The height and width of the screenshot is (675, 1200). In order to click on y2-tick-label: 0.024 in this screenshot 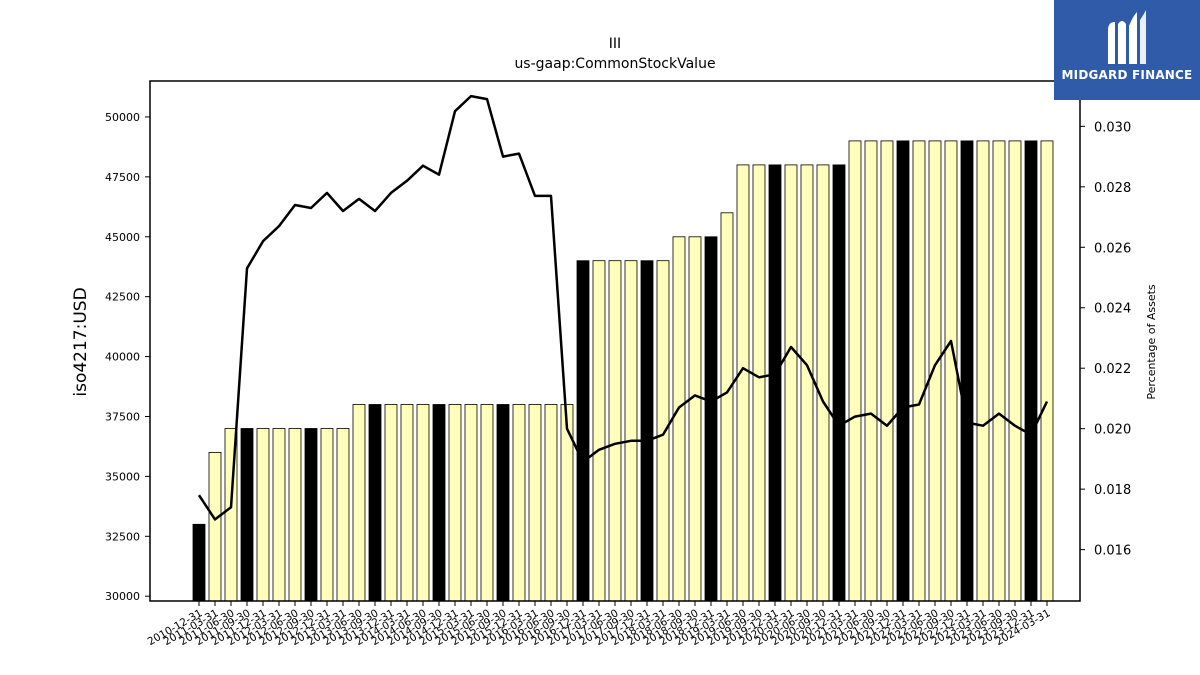, I will do `click(1112, 309)`.